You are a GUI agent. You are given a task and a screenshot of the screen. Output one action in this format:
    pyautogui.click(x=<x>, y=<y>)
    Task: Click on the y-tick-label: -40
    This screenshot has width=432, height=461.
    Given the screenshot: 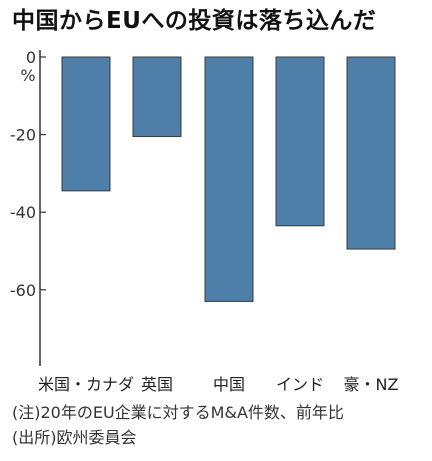 What is the action you would take?
    pyautogui.click(x=23, y=212)
    